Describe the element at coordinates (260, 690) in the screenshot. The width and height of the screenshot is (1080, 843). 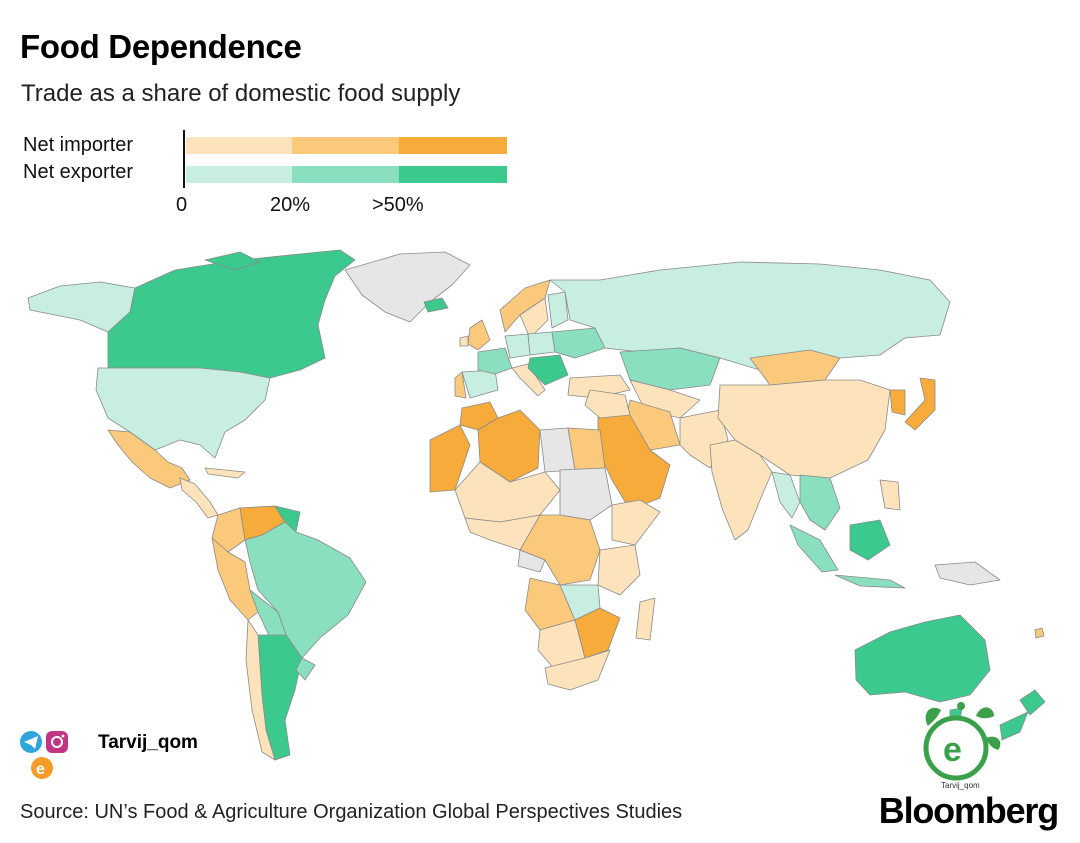
I see `region-chile` at that location.